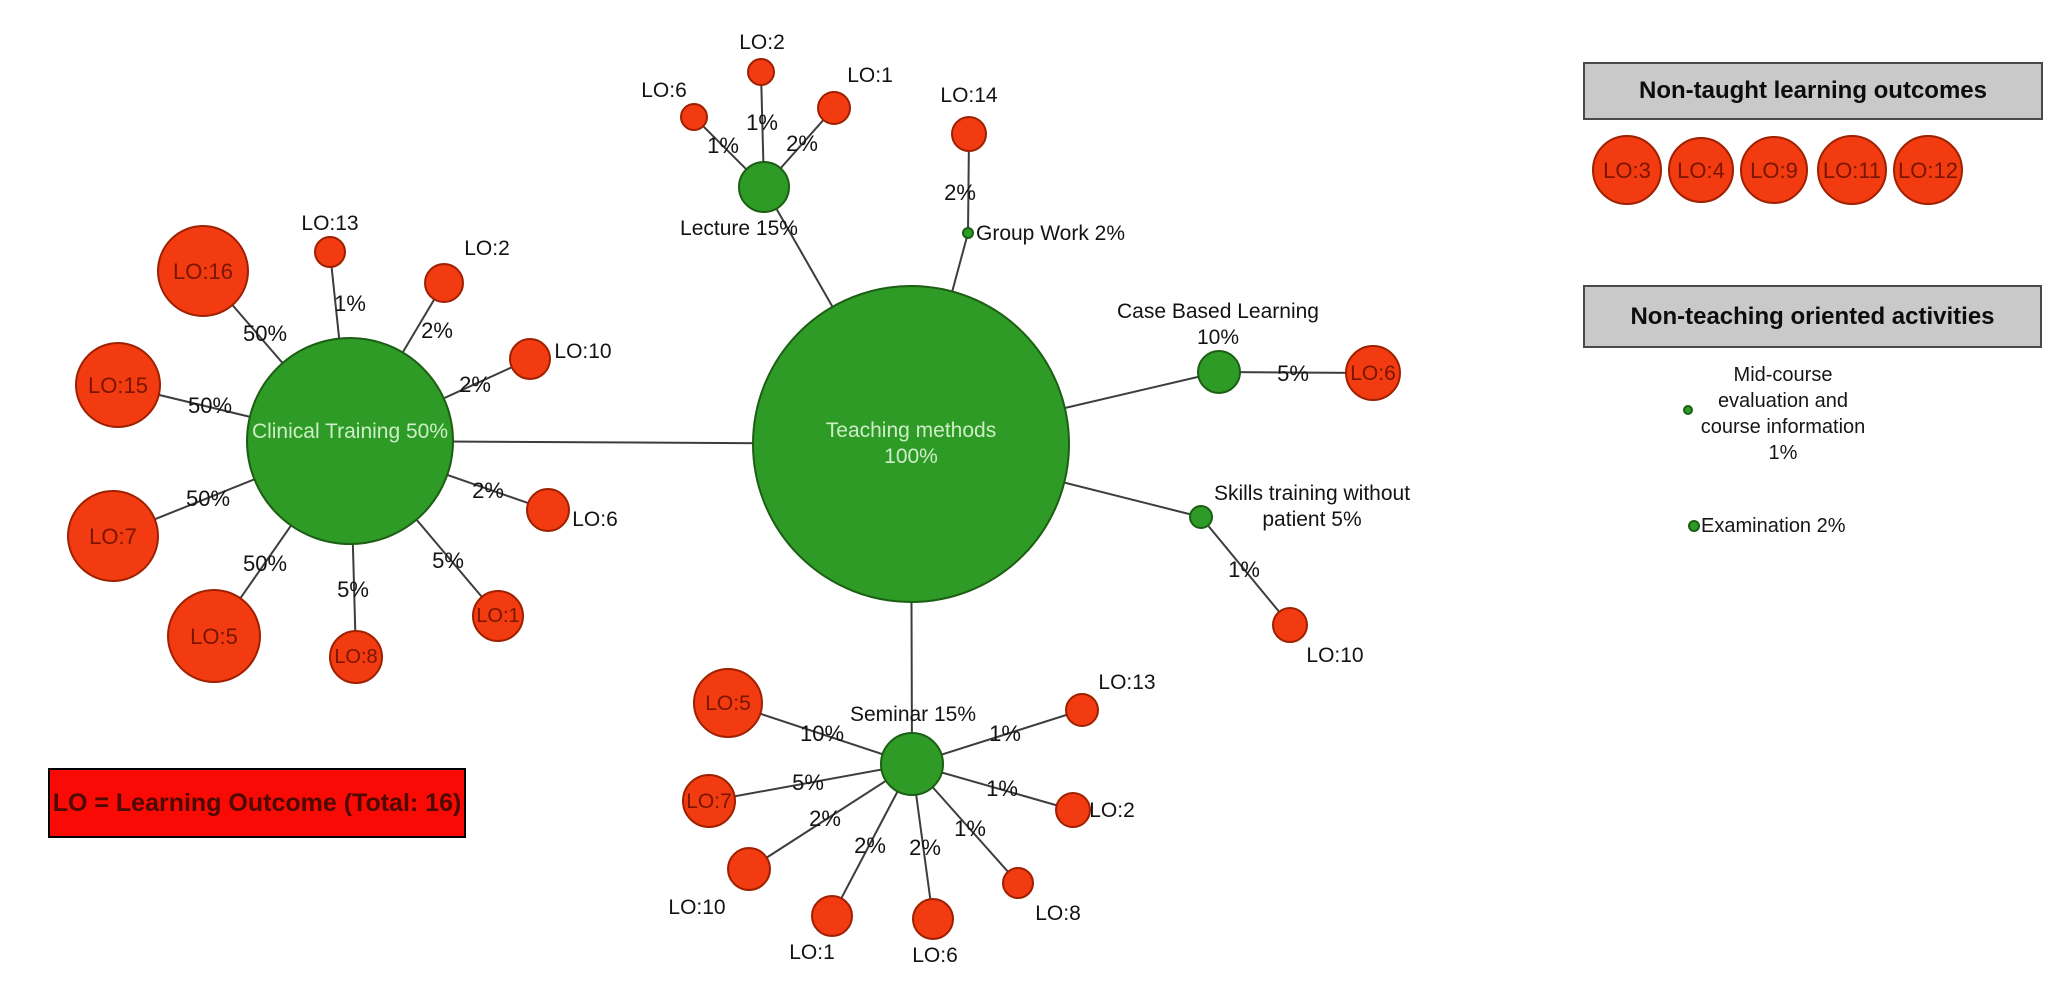 Image resolution: width=2059 pixels, height=1001 pixels. What do you see at coordinates (822, 733) in the screenshot?
I see `edge-label-seminar-lo5-seminar: 10%` at bounding box center [822, 733].